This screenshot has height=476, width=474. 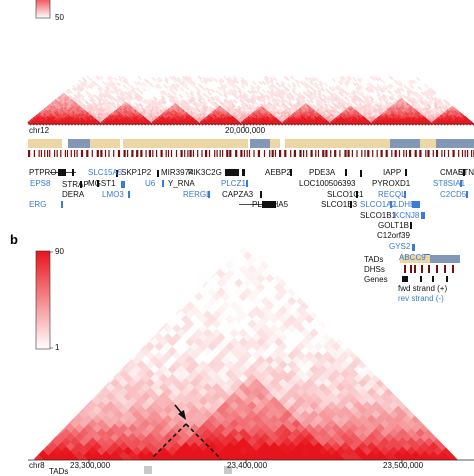 I want to click on panel-b-arrow-head, so click(x=182, y=415).